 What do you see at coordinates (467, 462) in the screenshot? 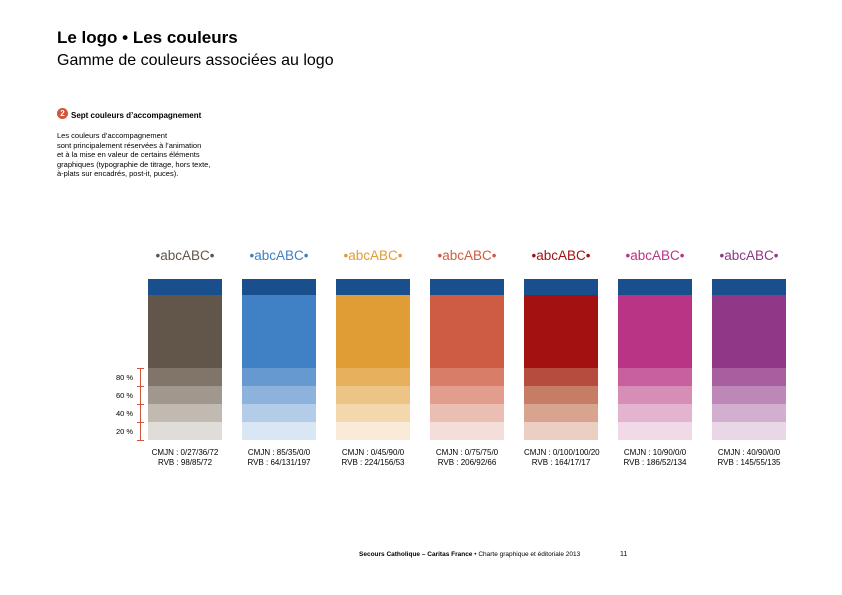
I see `rvb-value: RVB : 206/92/66` at bounding box center [467, 462].